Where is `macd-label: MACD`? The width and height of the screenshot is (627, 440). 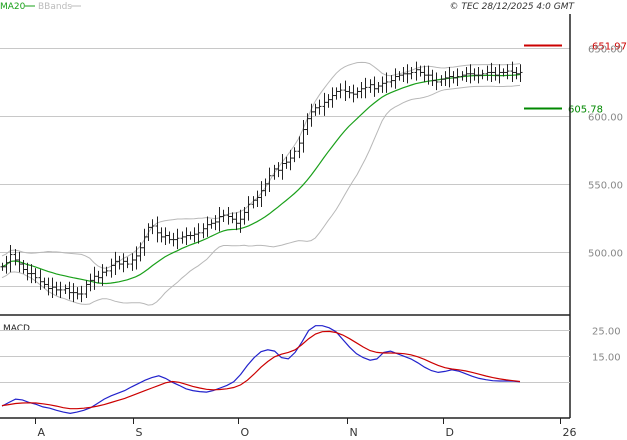 macd-label: MACD is located at coordinates (16, 329).